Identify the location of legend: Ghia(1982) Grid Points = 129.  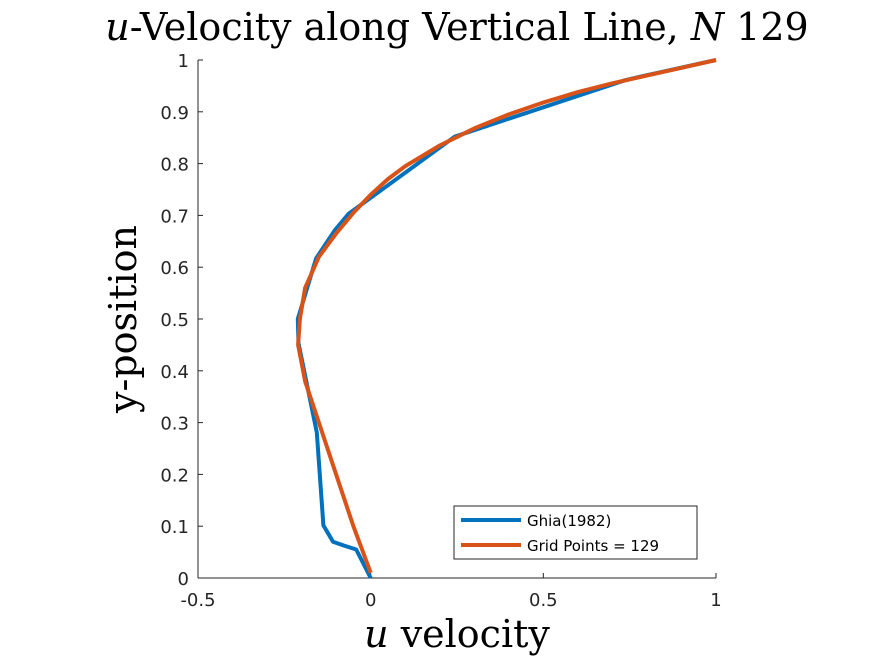
(575, 532).